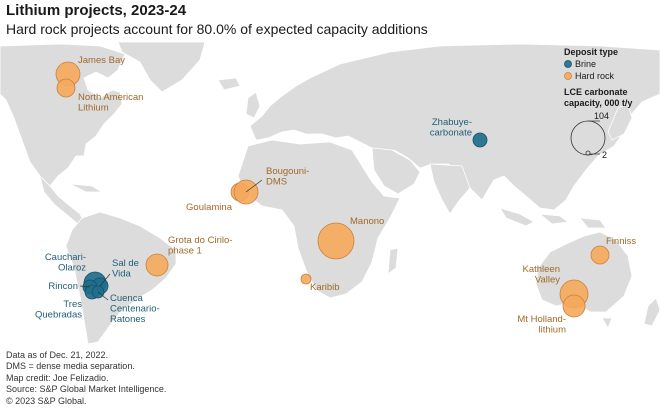  Describe the element at coordinates (70, 366) in the screenshot. I see `footer-line: DMS = dense media separation.` at that location.